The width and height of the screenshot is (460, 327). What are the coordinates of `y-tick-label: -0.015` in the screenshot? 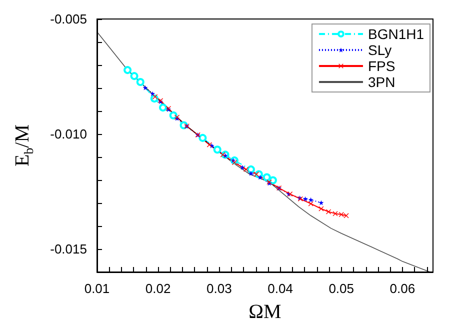 It's located at (68, 249).